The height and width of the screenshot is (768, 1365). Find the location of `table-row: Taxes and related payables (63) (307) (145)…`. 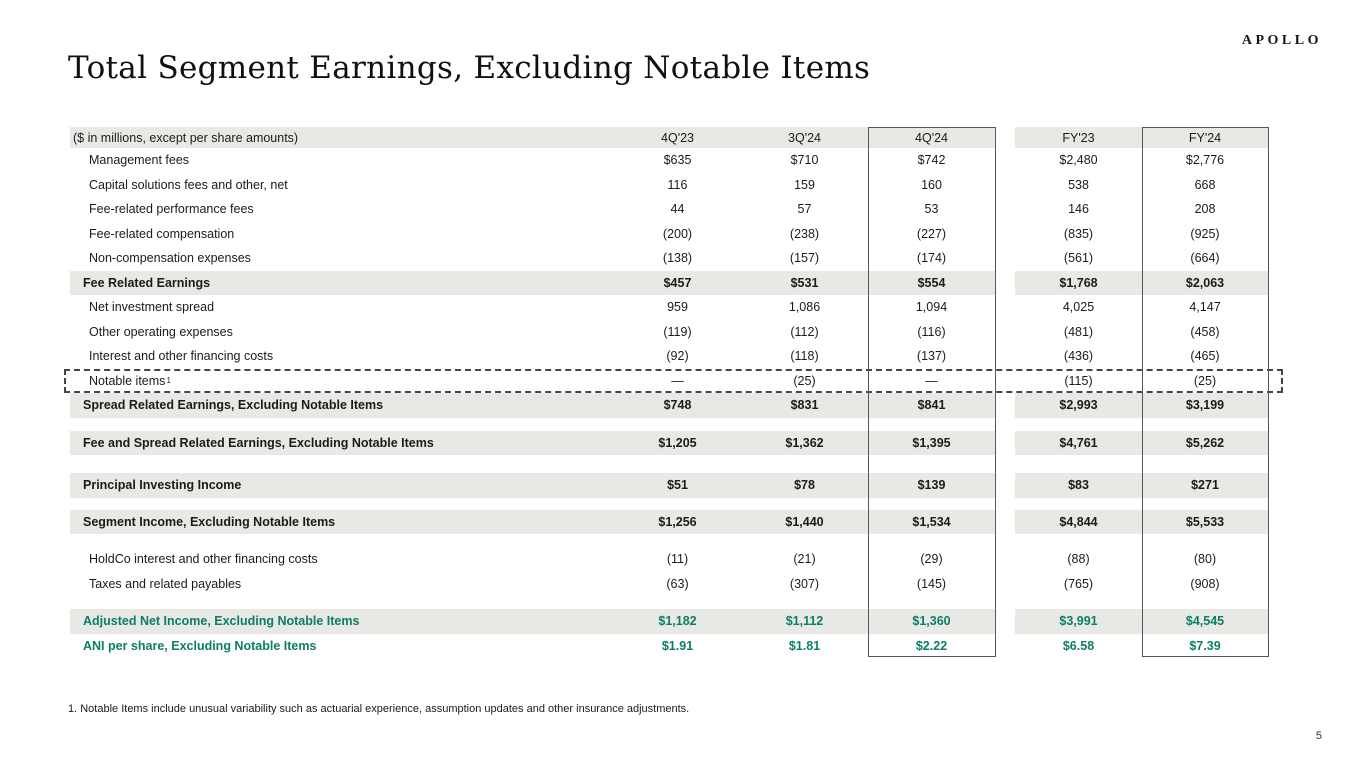

table-row: Taxes and related payables (63) (307) (145)… is located at coordinates (669, 583).